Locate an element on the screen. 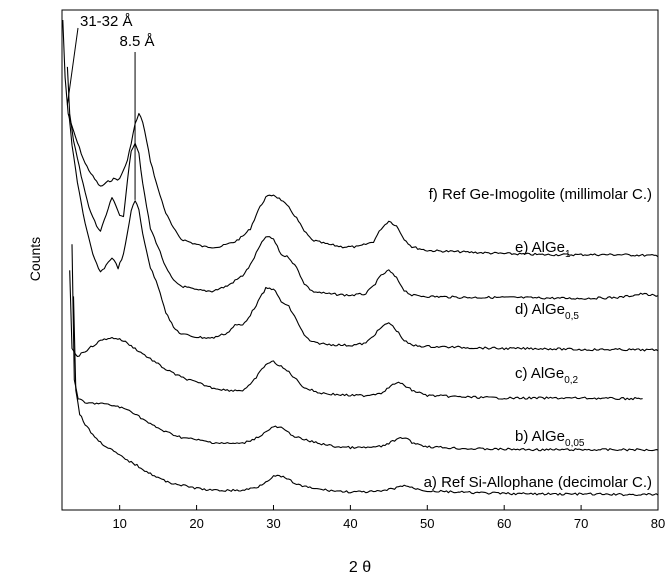 The image size is (670, 583). series-label-d: d) AlGe0,5 is located at coordinates (547, 311).